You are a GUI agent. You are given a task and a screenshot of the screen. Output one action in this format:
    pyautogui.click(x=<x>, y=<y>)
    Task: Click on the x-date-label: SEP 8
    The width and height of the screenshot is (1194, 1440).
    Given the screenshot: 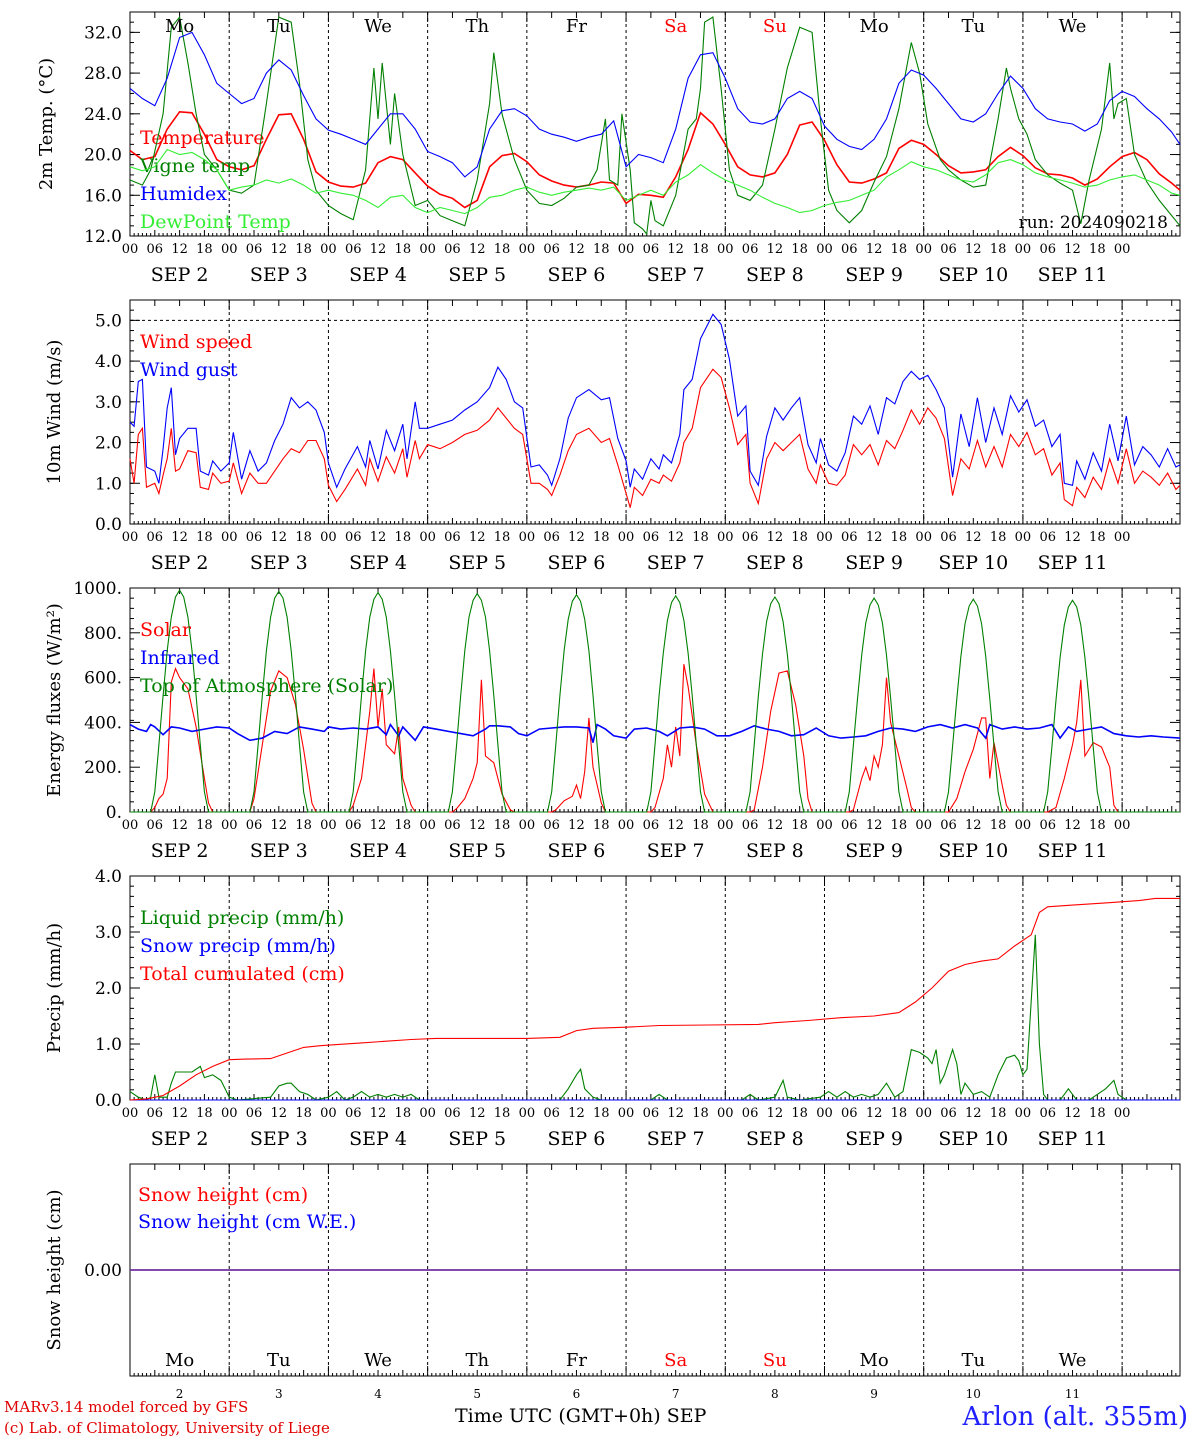 What is the action you would take?
    pyautogui.click(x=775, y=563)
    